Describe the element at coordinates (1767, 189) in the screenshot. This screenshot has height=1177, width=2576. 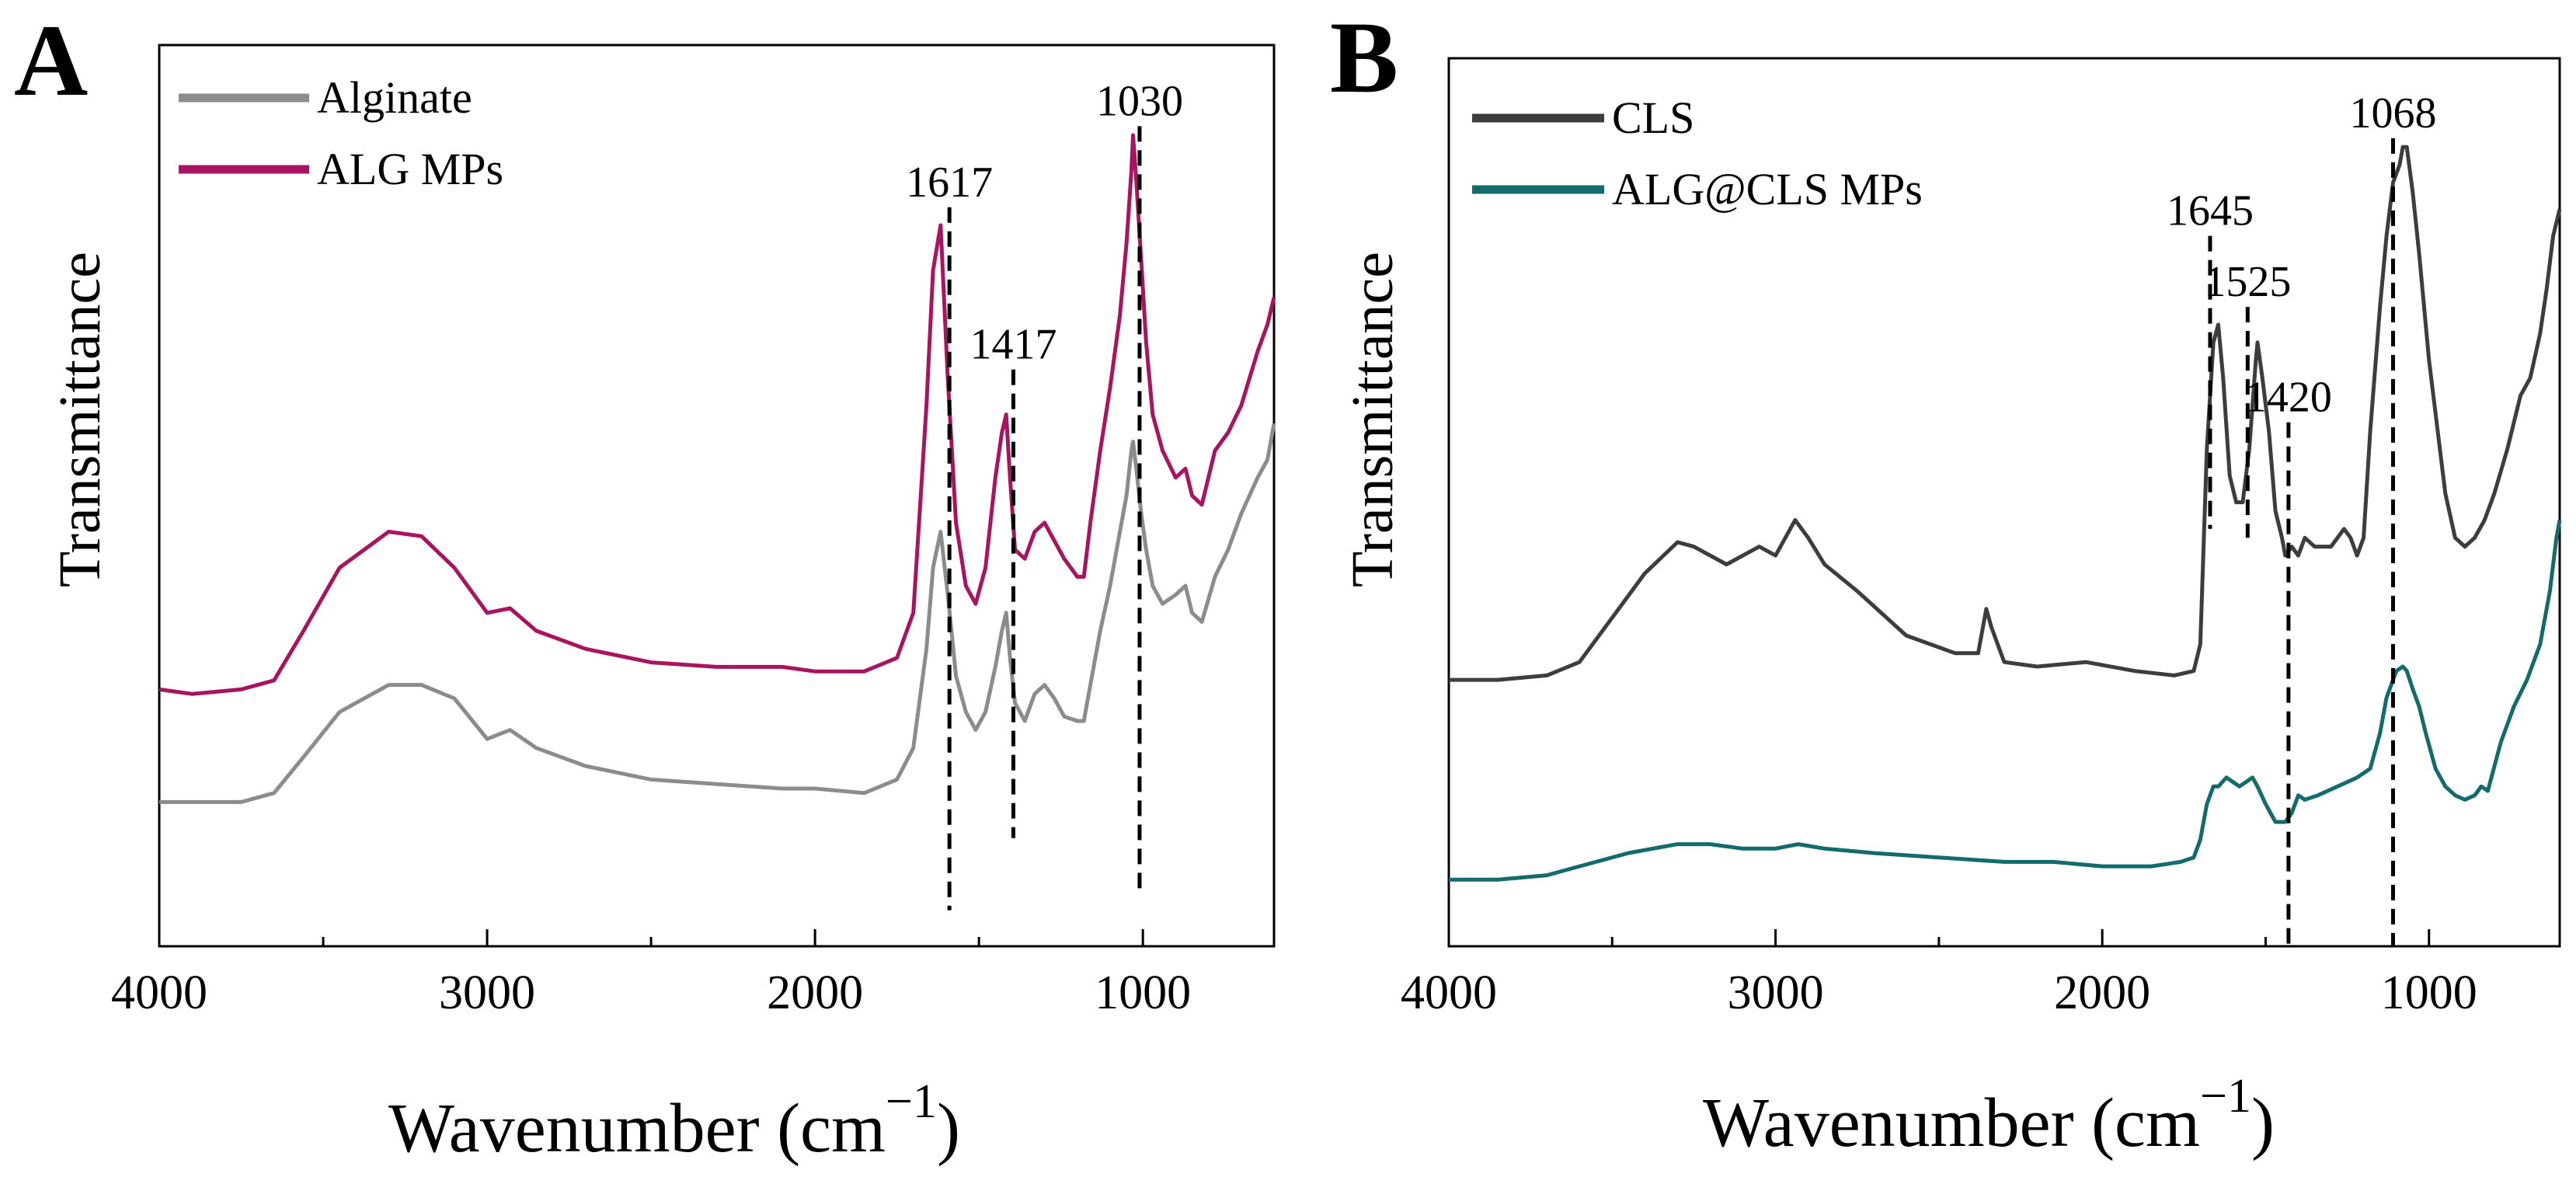
I see `panel-b-legend-label: ALG@CLS MPs` at that location.